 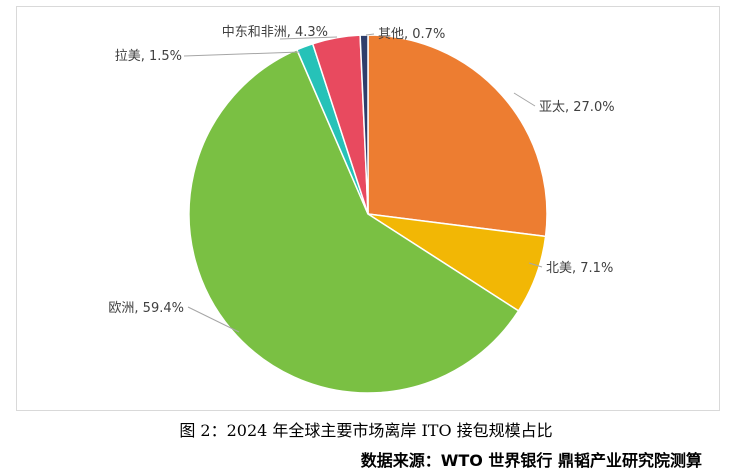 What do you see at coordinates (577, 107) in the screenshot?
I see `slice-label-0: 亚太, 27.0%` at bounding box center [577, 107].